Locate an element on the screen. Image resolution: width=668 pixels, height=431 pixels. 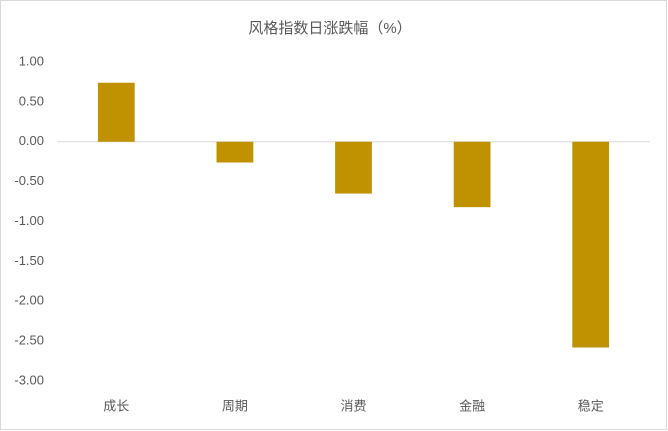
y-tick-label: -1.50 is located at coordinates (29, 260).